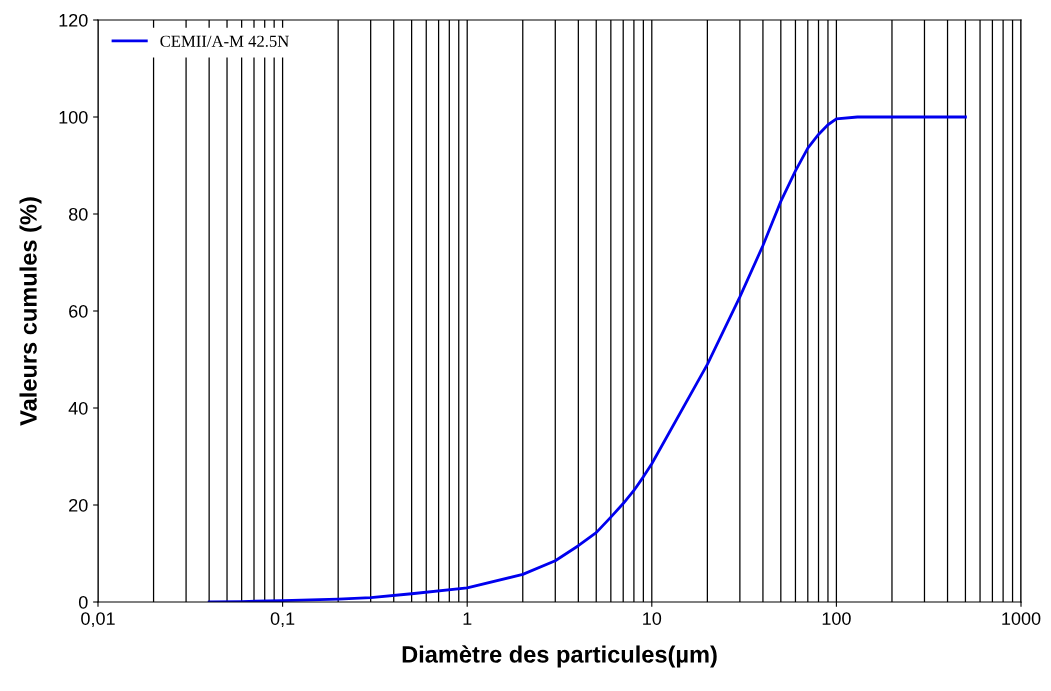 Image resolution: width=1051 pixels, height=691 pixels. What do you see at coordinates (73, 20) in the screenshot?
I see `y-tick-label: 120` at bounding box center [73, 20].